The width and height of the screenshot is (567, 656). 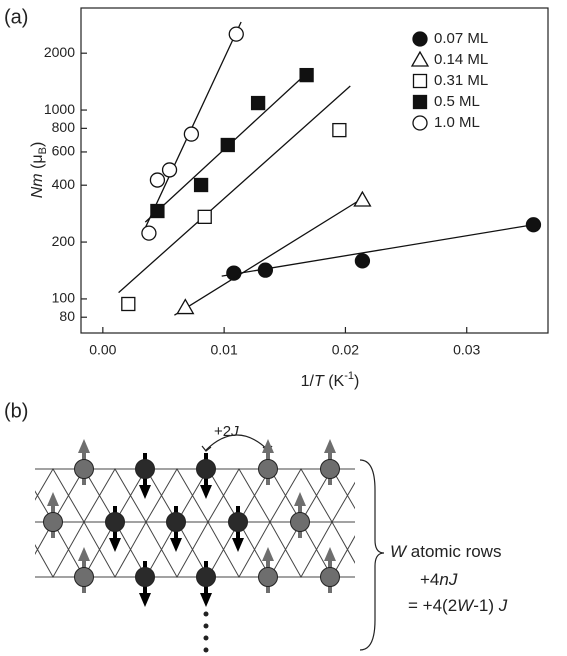 What do you see at coordinates (39, 170) in the screenshot?
I see `y-axis-label: Nm (μB)` at bounding box center [39, 170].